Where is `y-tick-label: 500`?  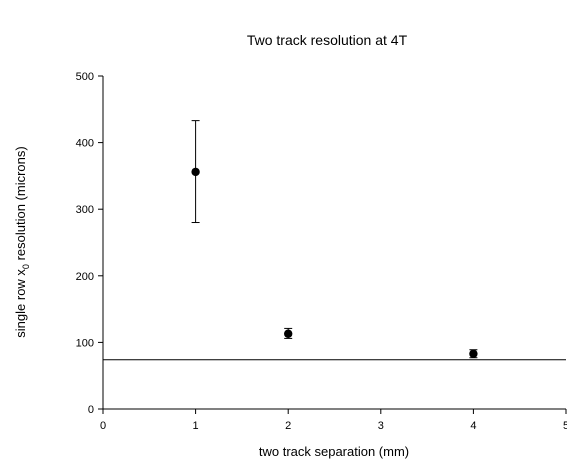 y-tick-label: 500 is located at coordinates (85, 77).